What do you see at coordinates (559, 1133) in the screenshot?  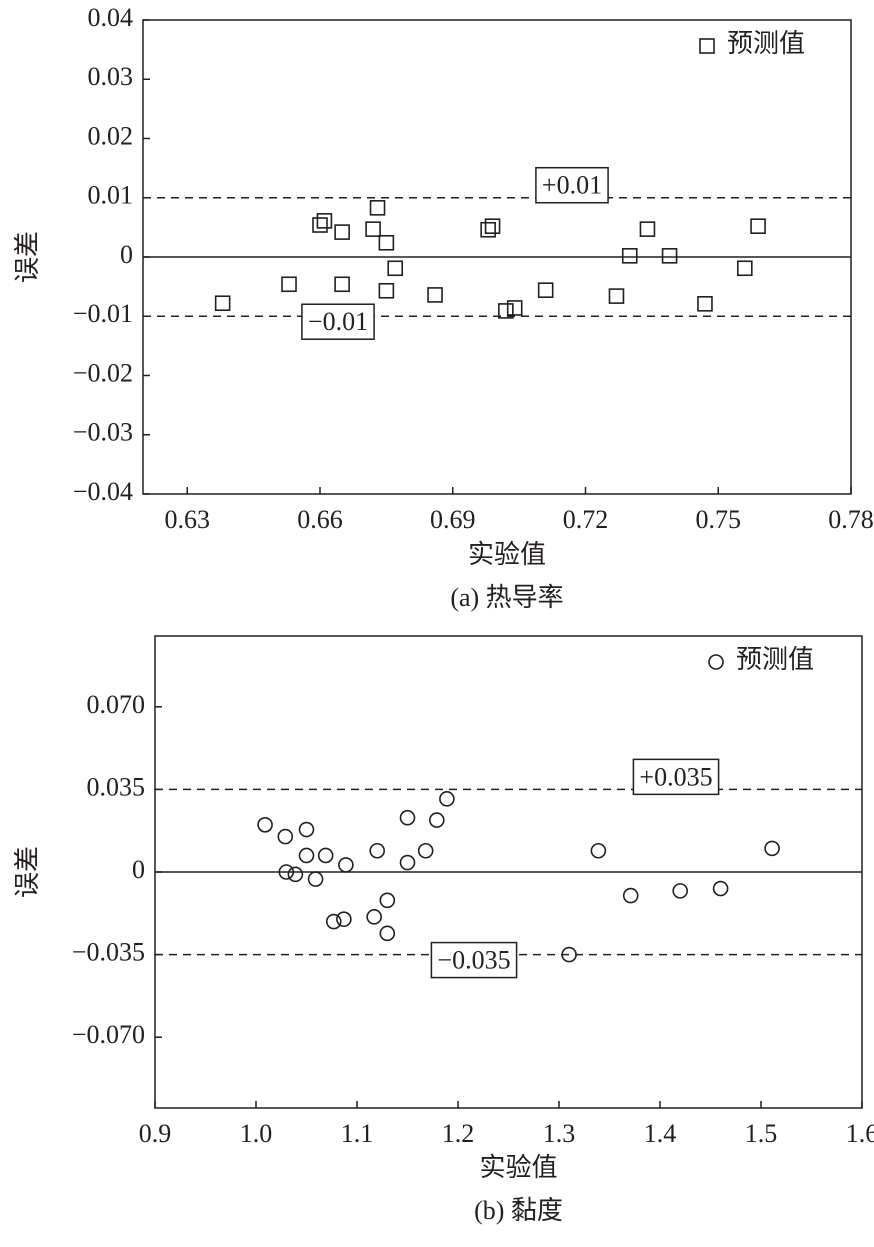 I see `x-tick-label: 1.3` at bounding box center [559, 1133].